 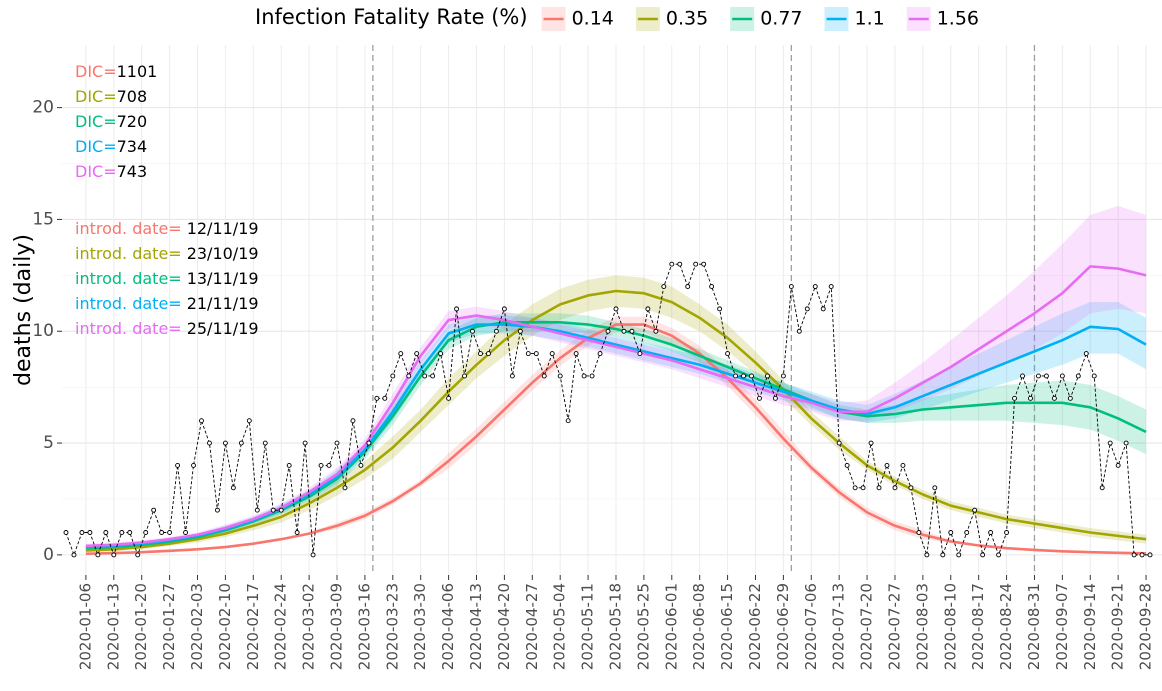 I want to click on x-tick-label: 2020-08-03, so click(x=922, y=626).